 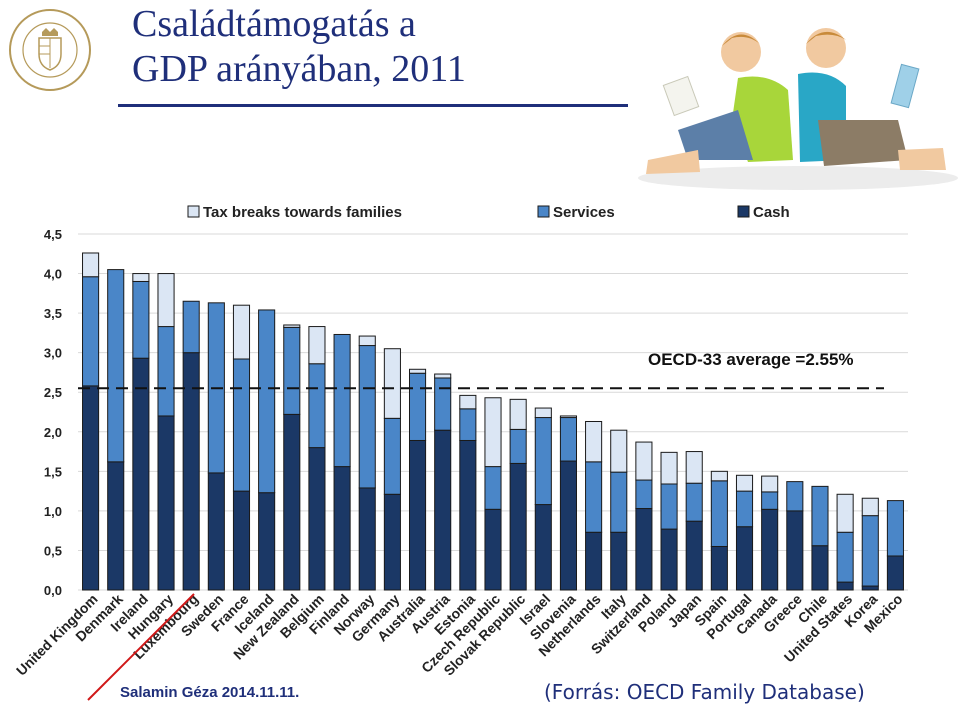 What do you see at coordinates (210, 692) in the screenshot?
I see `author-date: Salamin Géza 2014.11.11.` at bounding box center [210, 692].